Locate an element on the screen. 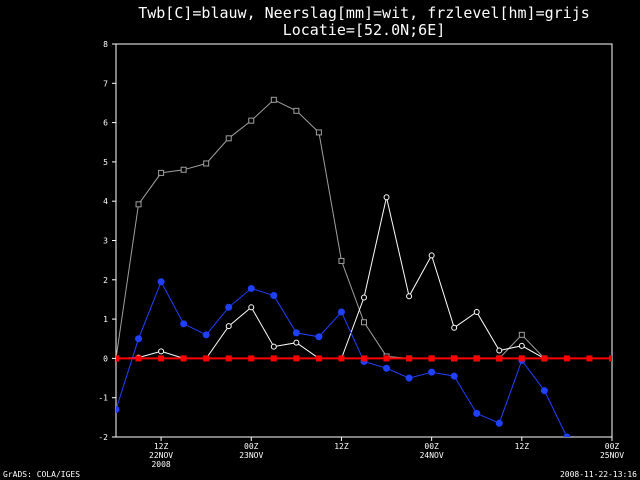 This screenshot has height=480, width=640. y-axis: -2 -1 0 1 2 3 4 5 6 7 8 is located at coordinates (107, 241).